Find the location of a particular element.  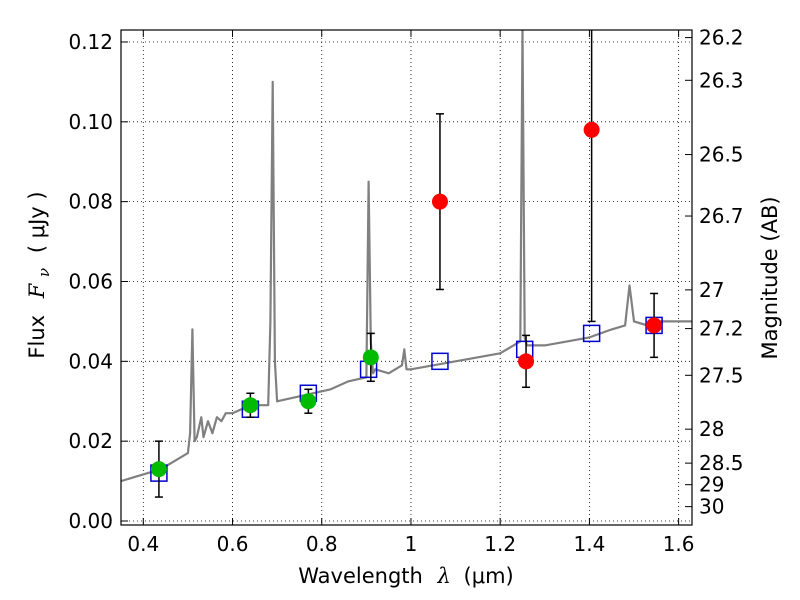

y-axis-label-symbol: F is located at coordinates (37, 290).